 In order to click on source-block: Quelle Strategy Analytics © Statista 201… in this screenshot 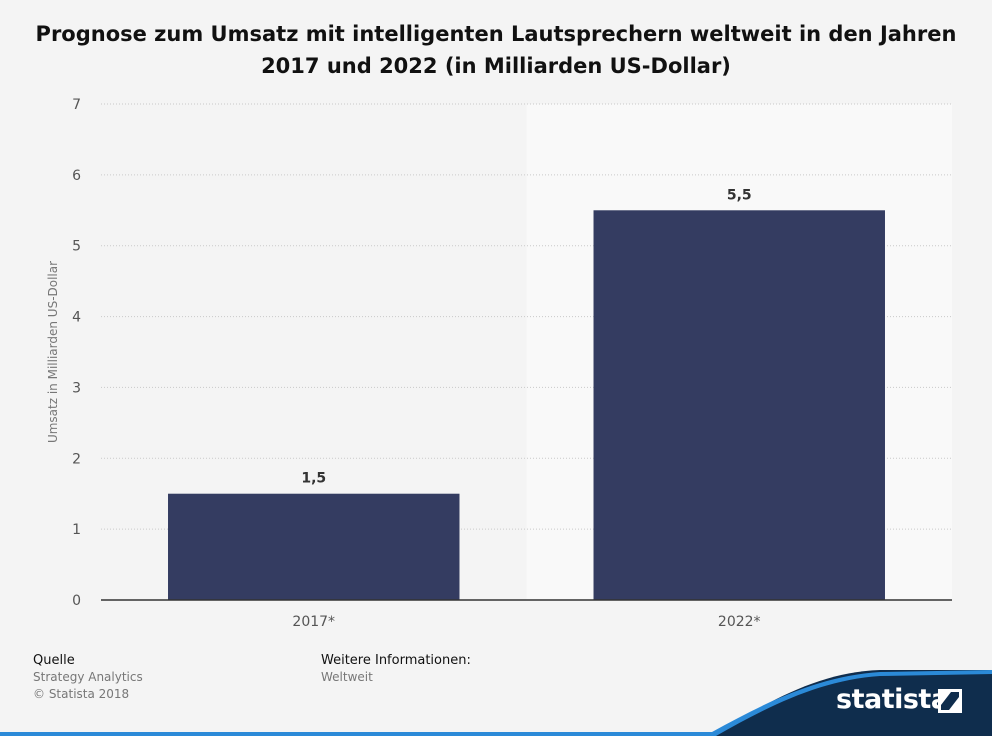, I will do `click(88, 677)`.